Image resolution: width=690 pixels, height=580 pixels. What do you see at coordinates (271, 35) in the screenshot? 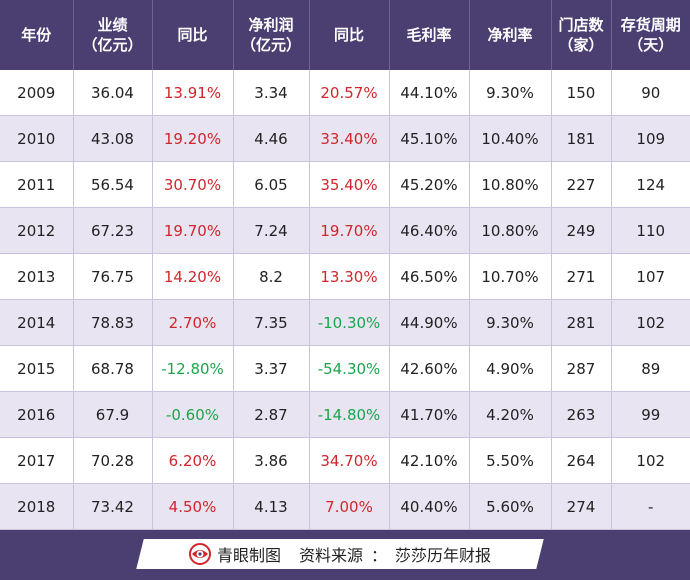
I see `column-header: 净利润 （亿元）` at bounding box center [271, 35].